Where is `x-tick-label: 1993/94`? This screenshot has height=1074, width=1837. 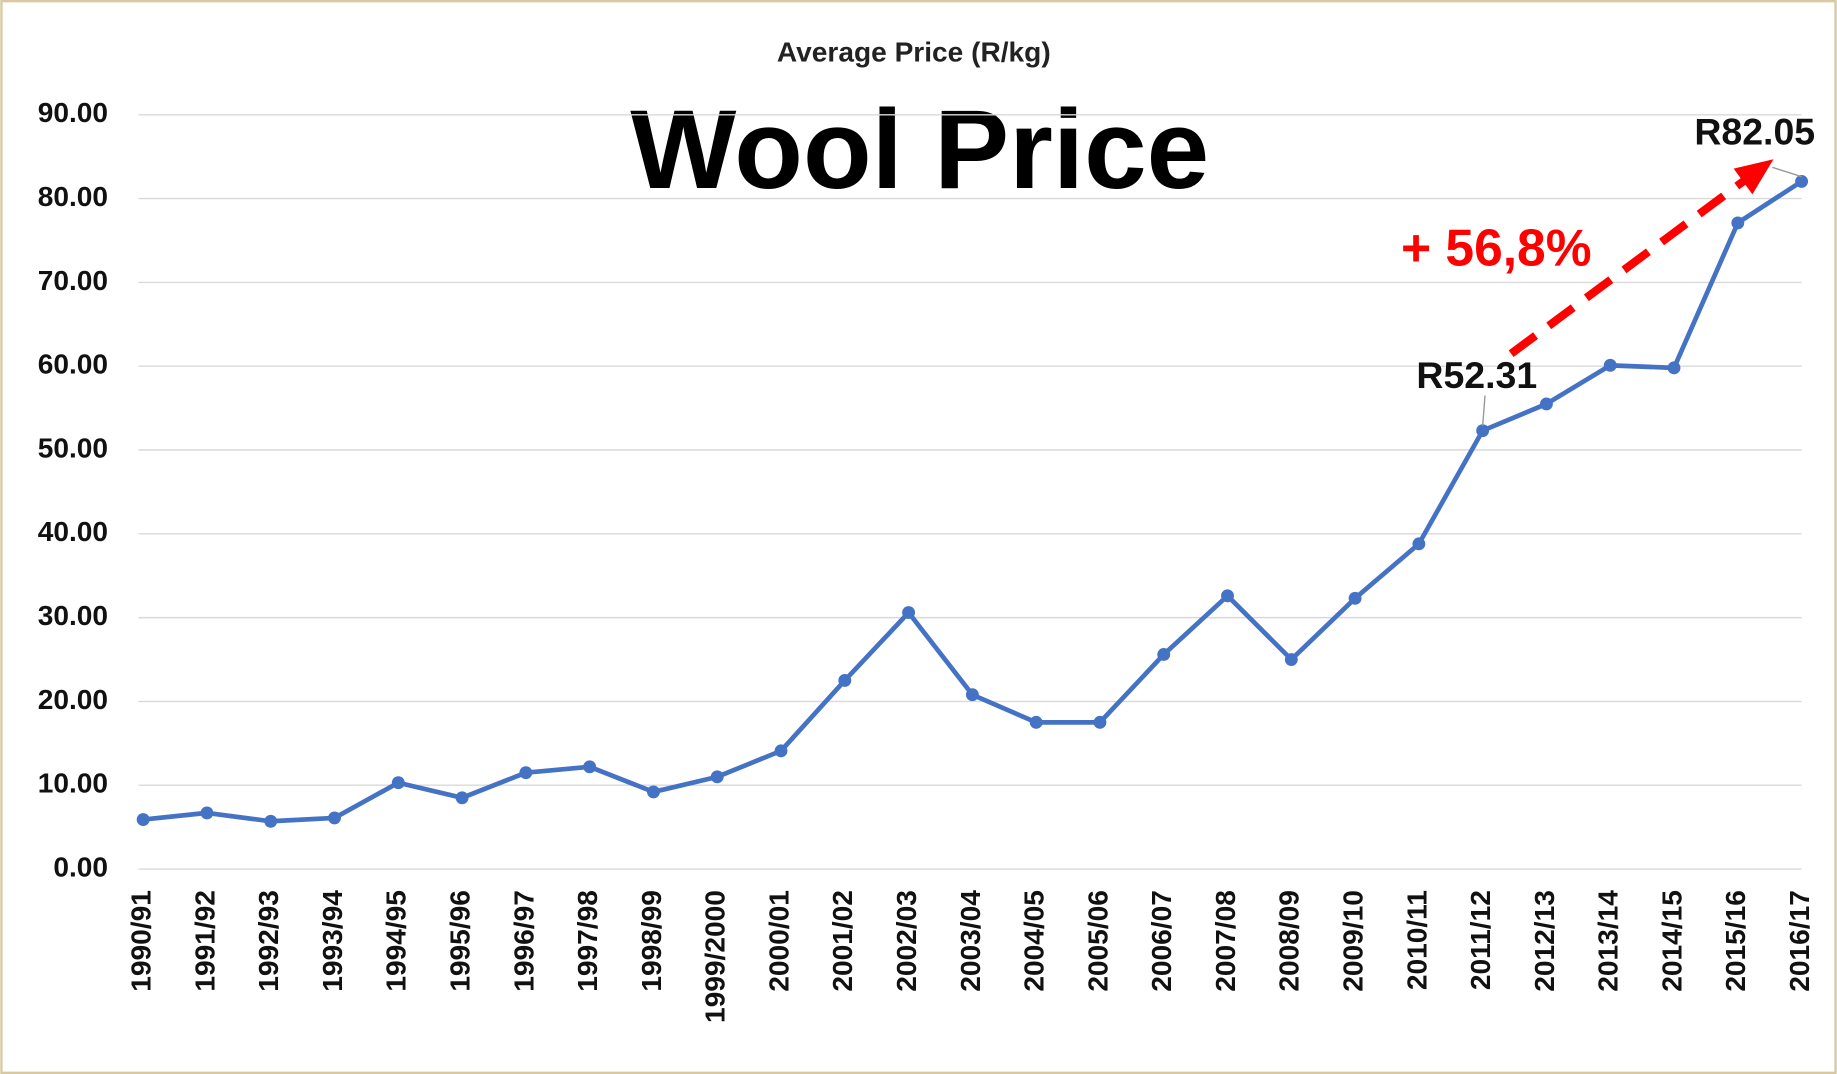 x-tick-label: 1993/94 is located at coordinates (332, 941).